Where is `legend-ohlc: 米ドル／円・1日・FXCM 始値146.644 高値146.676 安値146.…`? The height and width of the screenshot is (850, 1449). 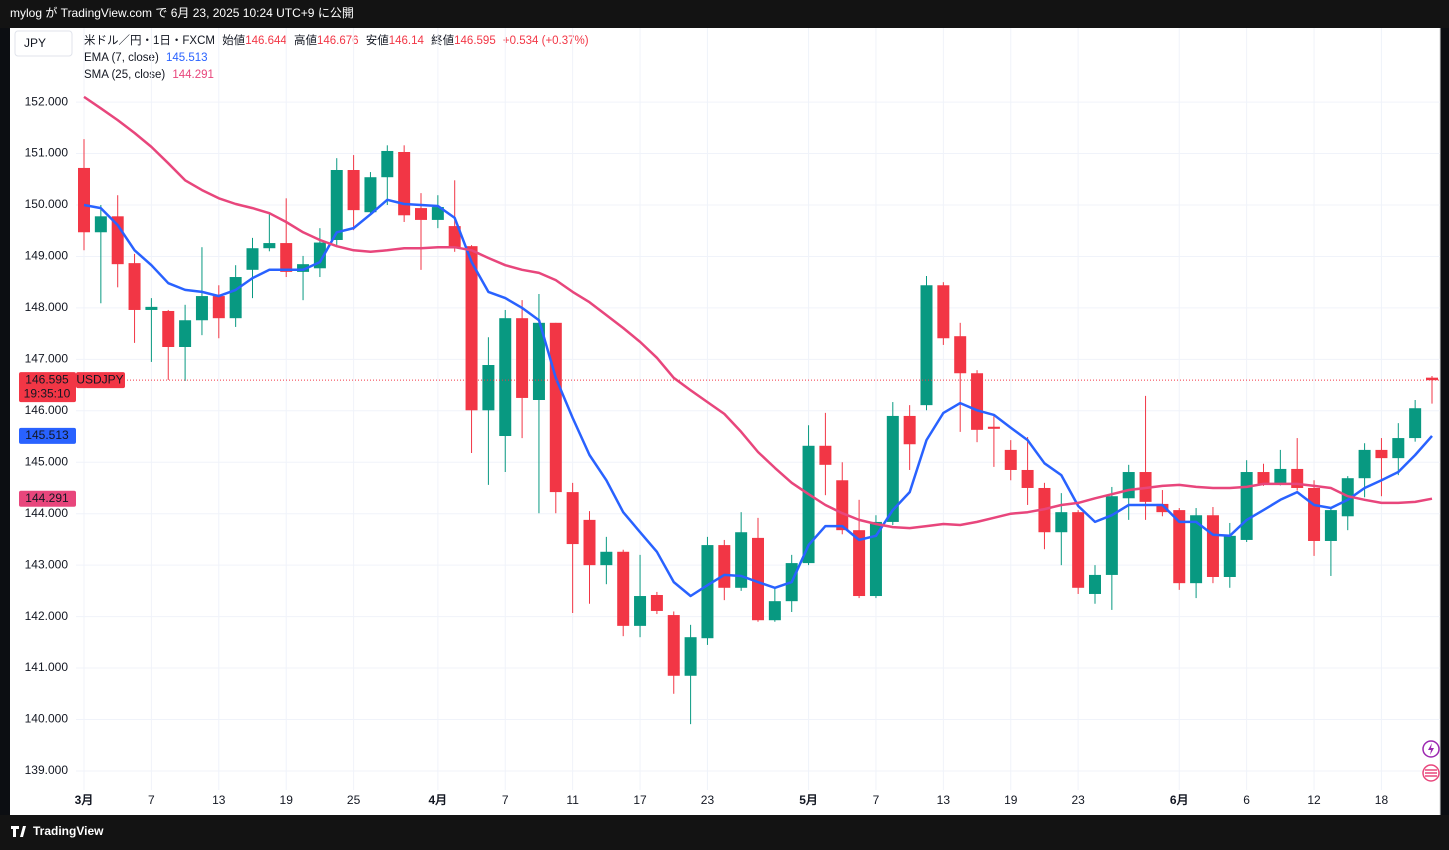 legend-ohlc: 米ドル／円・1日・FXCM 始値146.644 高値146.676 安値146.… is located at coordinates (336, 40).